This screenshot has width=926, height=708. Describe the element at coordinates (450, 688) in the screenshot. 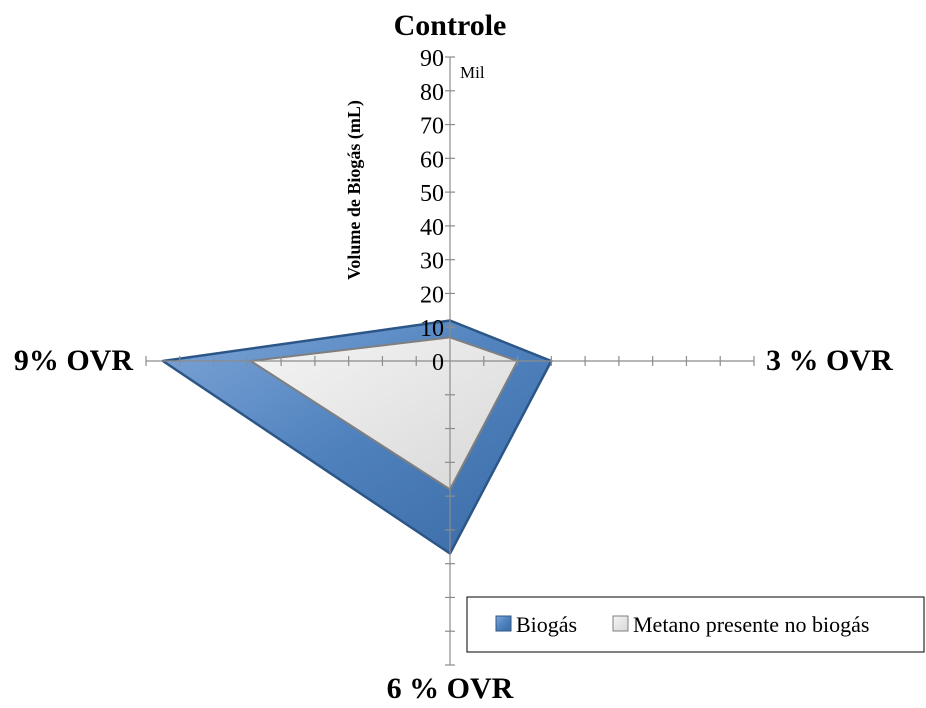

I see `category-label-6-ovr: 6 % OVR` at that location.